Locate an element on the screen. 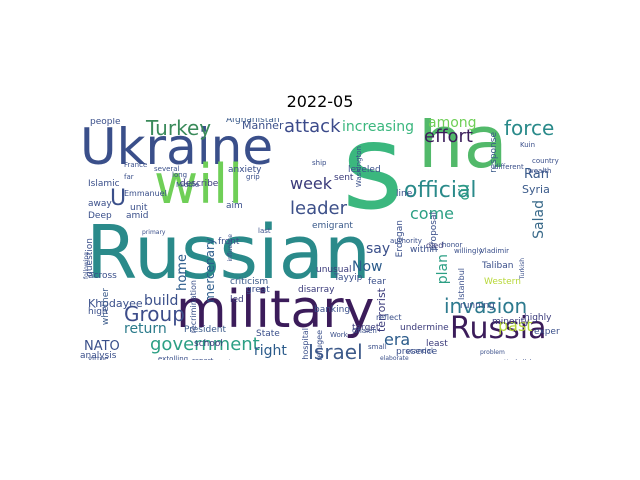 This screenshot has width=640, height=480. cloud-word: government is located at coordinates (205, 344).